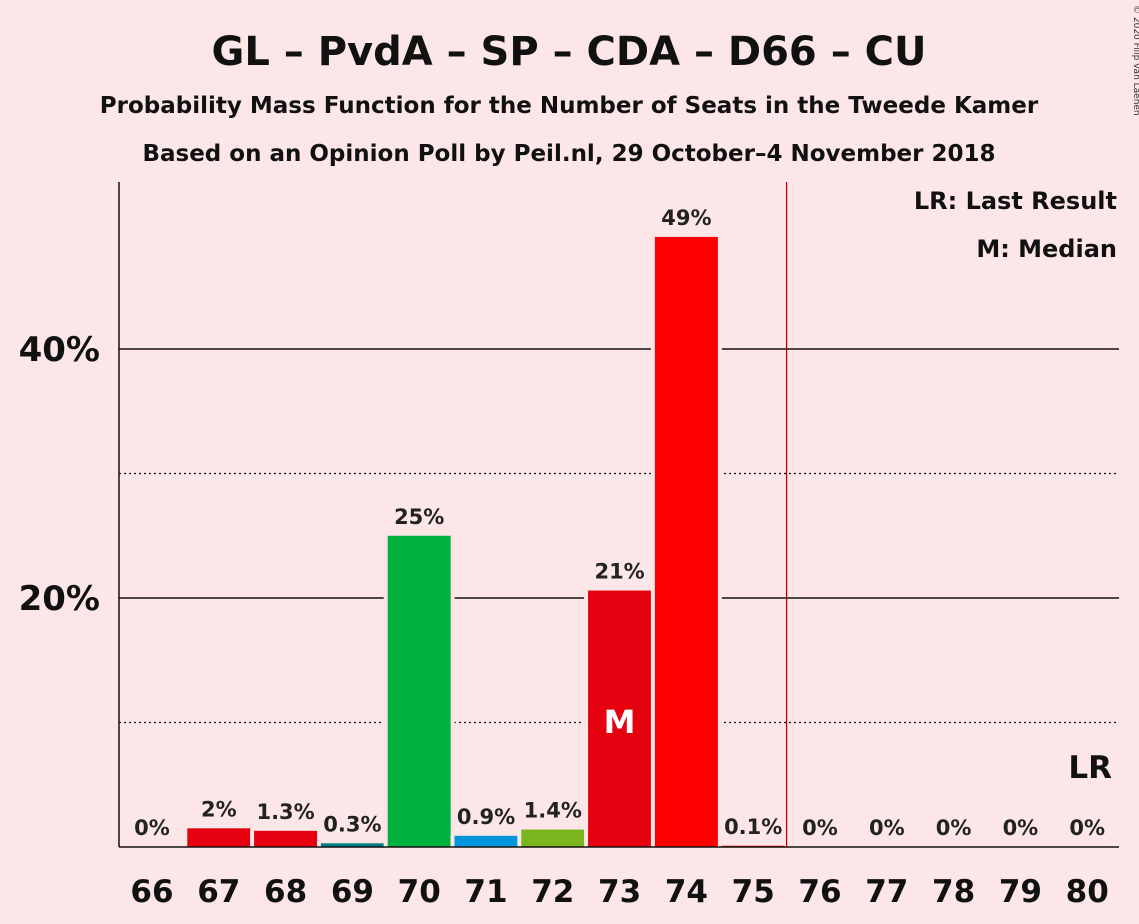 Image resolution: width=1139 pixels, height=924 pixels. I want to click on data-label: 0.9%, so click(486, 817).